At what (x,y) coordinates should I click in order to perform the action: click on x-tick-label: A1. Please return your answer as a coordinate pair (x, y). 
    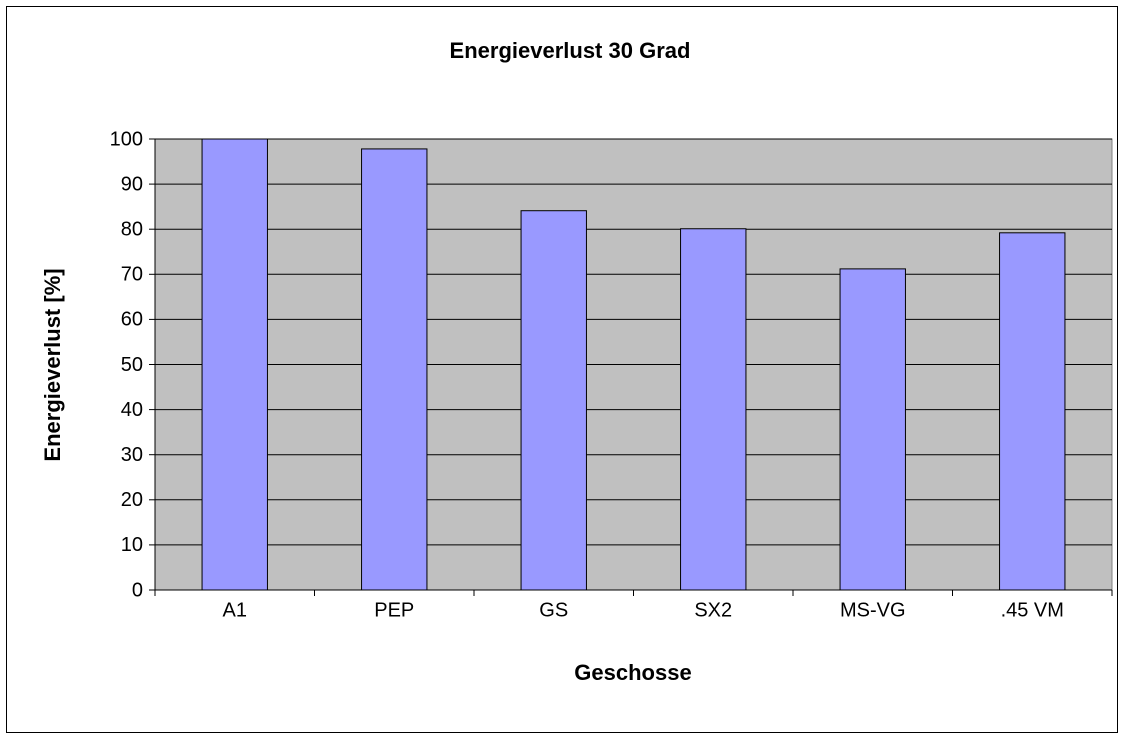
    Looking at the image, I should click on (235, 610).